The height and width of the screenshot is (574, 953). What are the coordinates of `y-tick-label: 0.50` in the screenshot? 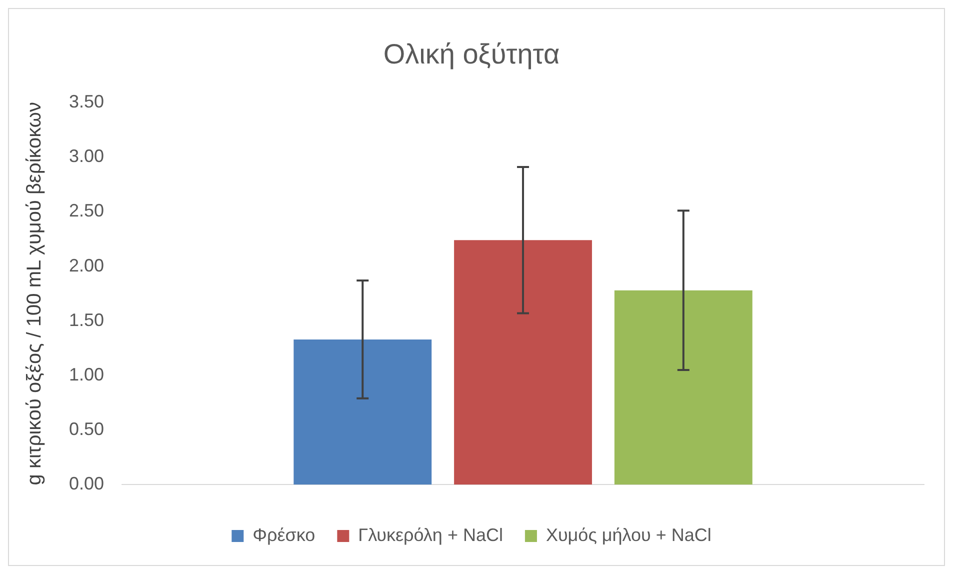 It's located at (86, 428).